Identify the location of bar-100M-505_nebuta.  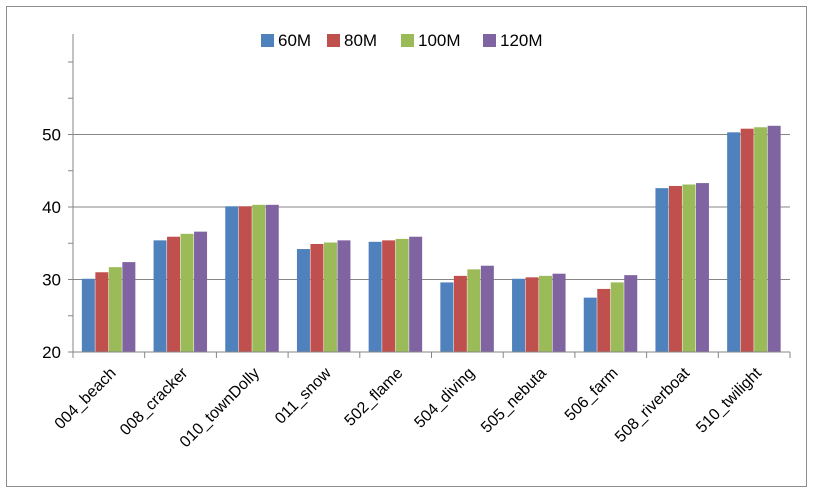
(546, 313).